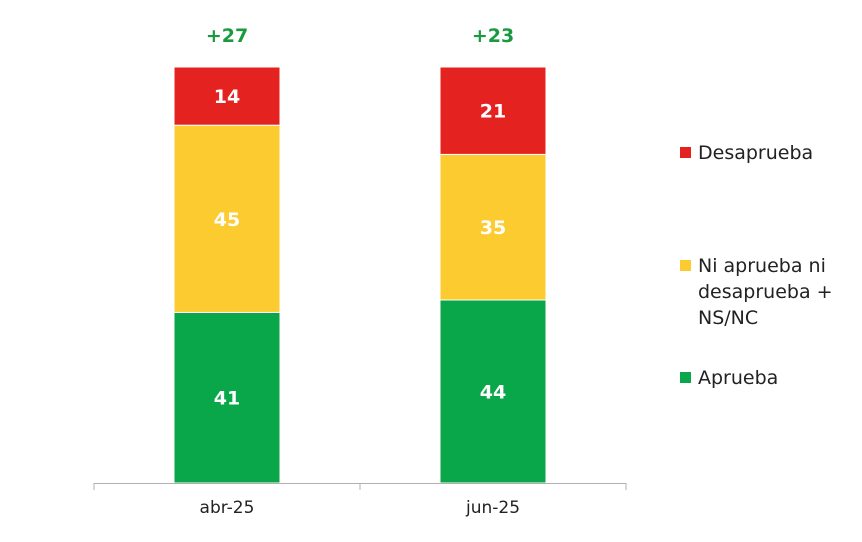  I want to click on legend-swatch-desaprueba, so click(685, 152).